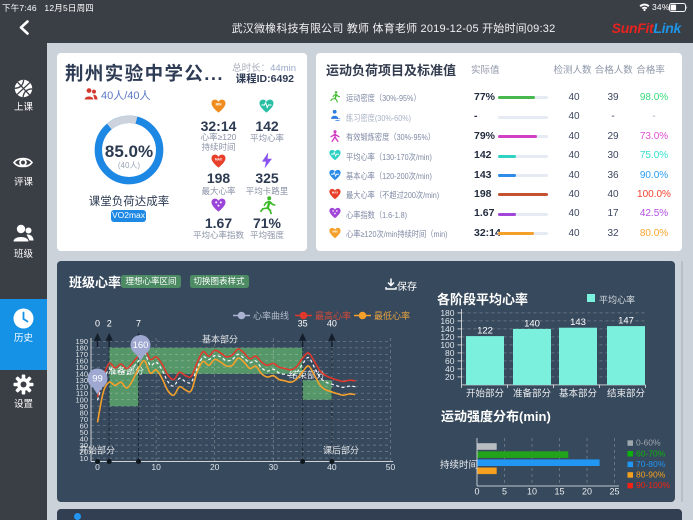  I want to click on svg-text: 150, so click(81, 367).